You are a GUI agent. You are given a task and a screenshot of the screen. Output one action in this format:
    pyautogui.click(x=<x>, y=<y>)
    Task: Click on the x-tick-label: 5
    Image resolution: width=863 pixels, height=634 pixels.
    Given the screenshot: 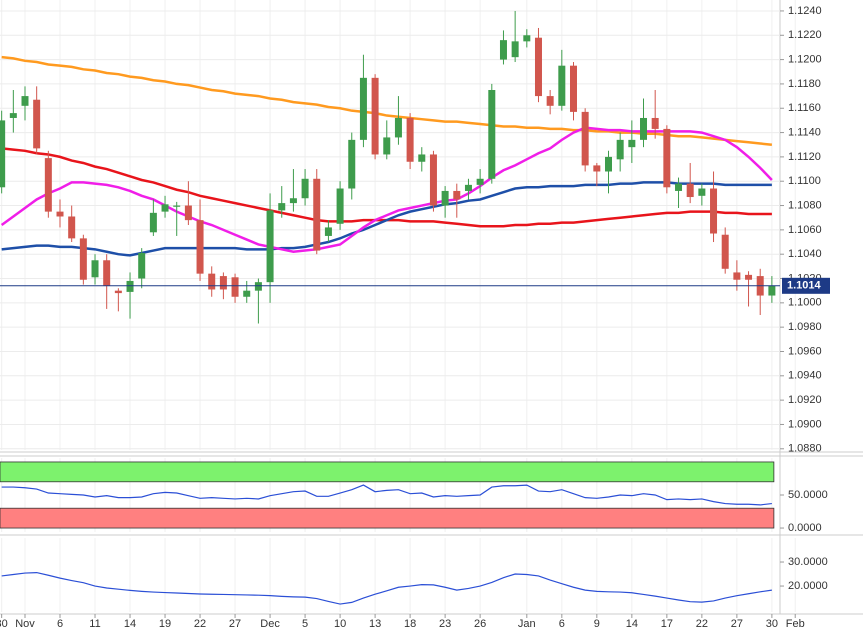 What is the action you would take?
    pyautogui.click(x=305, y=624)
    